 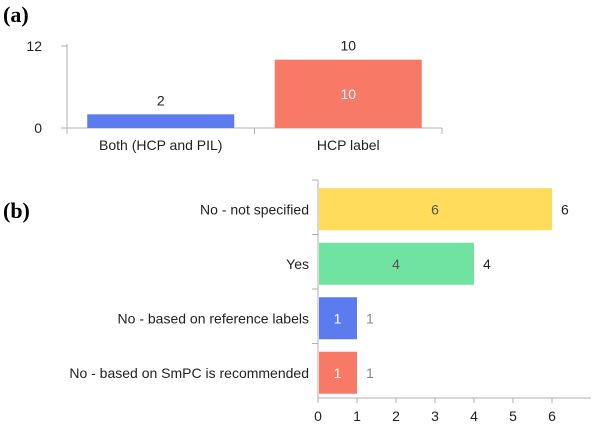 What do you see at coordinates (396, 416) in the screenshot?
I see `x-tick-label: 2` at bounding box center [396, 416].